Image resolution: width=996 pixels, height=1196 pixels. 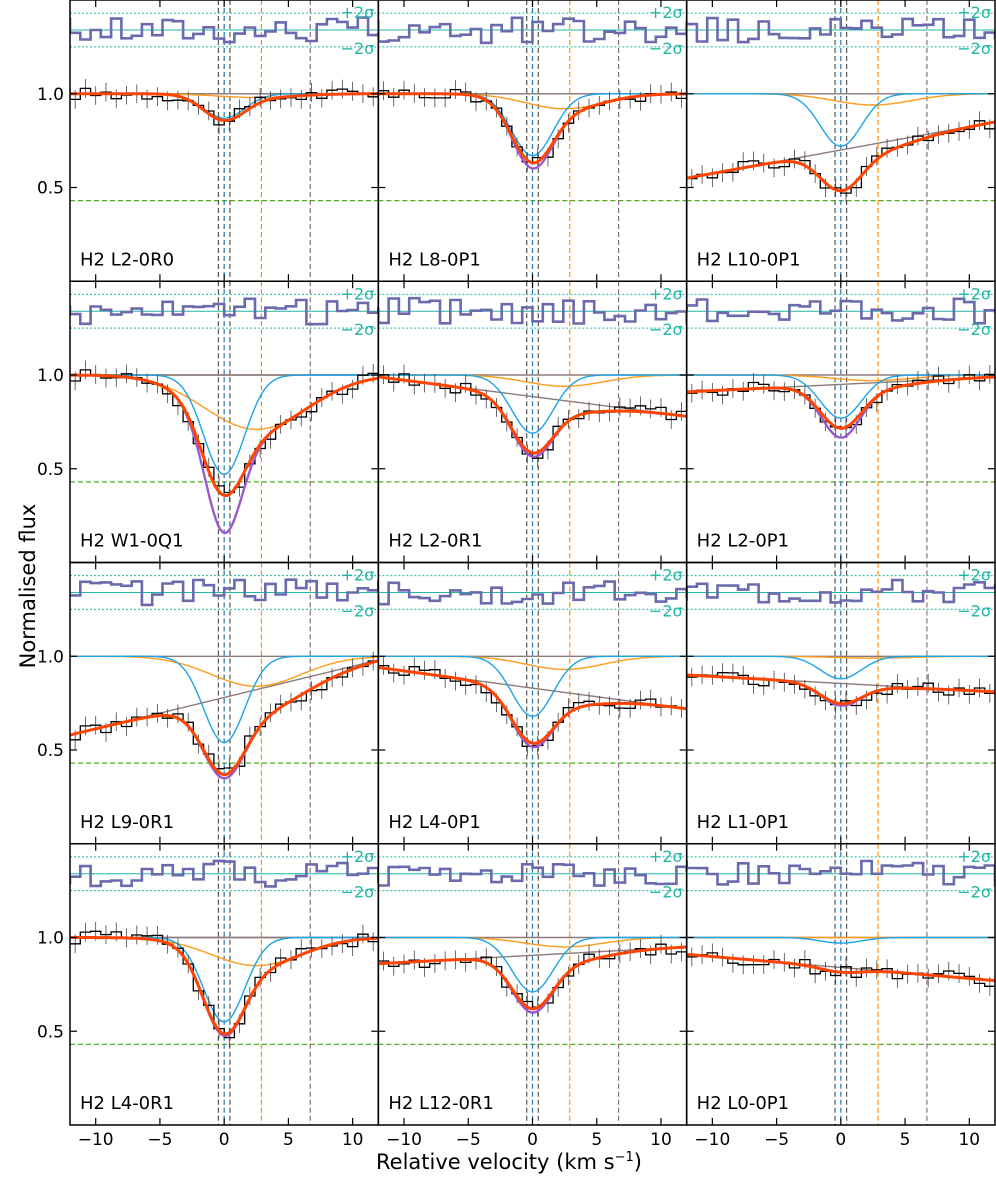 I want to click on panel-label: H2 L4-0R1, so click(x=127, y=1103).